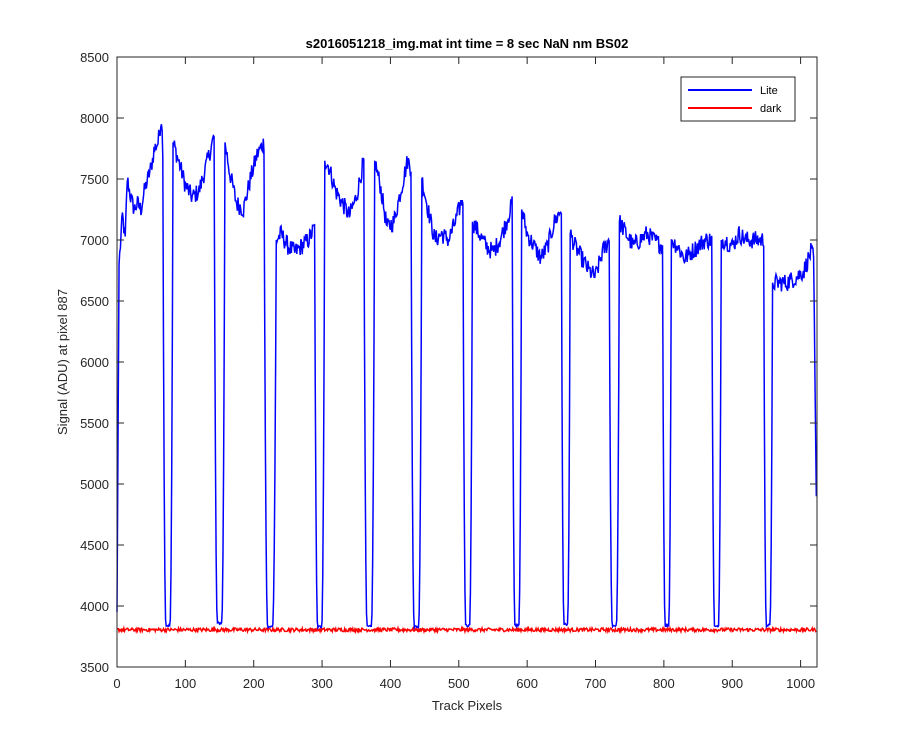  Describe the element at coordinates (94, 179) in the screenshot. I see `y-tick-label: 7500` at that location.